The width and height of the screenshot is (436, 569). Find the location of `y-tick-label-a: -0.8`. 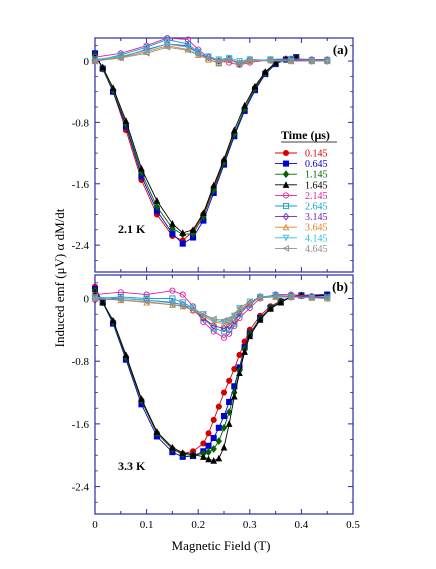

y-tick-label-a: -0.8 is located at coordinates (81, 123).